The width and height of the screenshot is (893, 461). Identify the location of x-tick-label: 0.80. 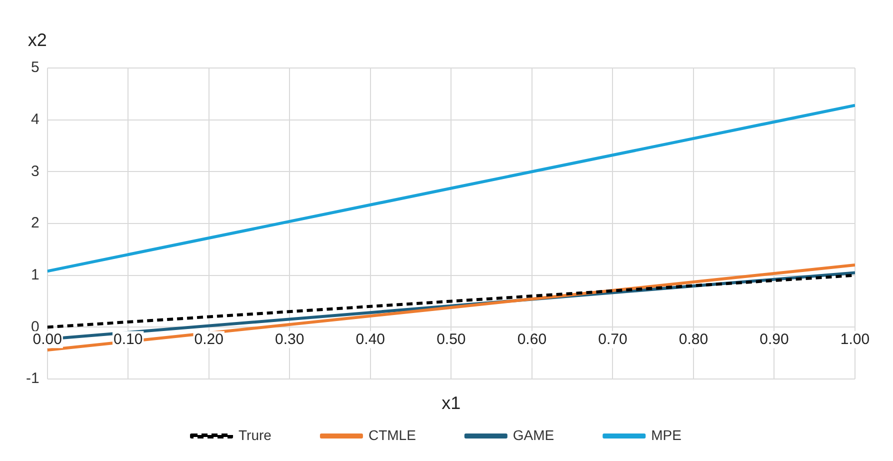
(693, 339).